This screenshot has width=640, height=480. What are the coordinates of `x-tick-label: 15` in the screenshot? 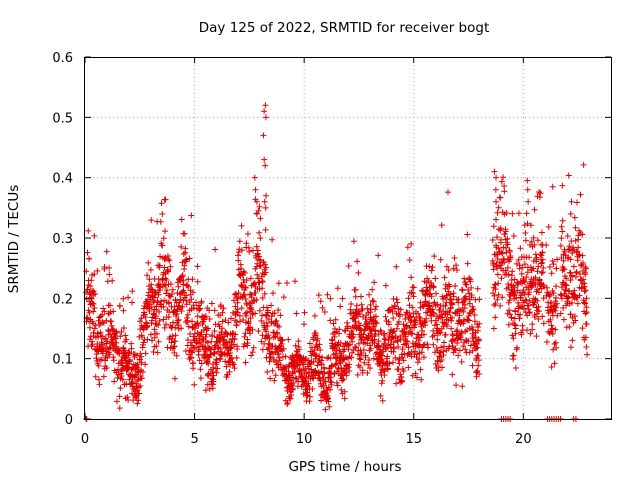 It's located at (413, 439).